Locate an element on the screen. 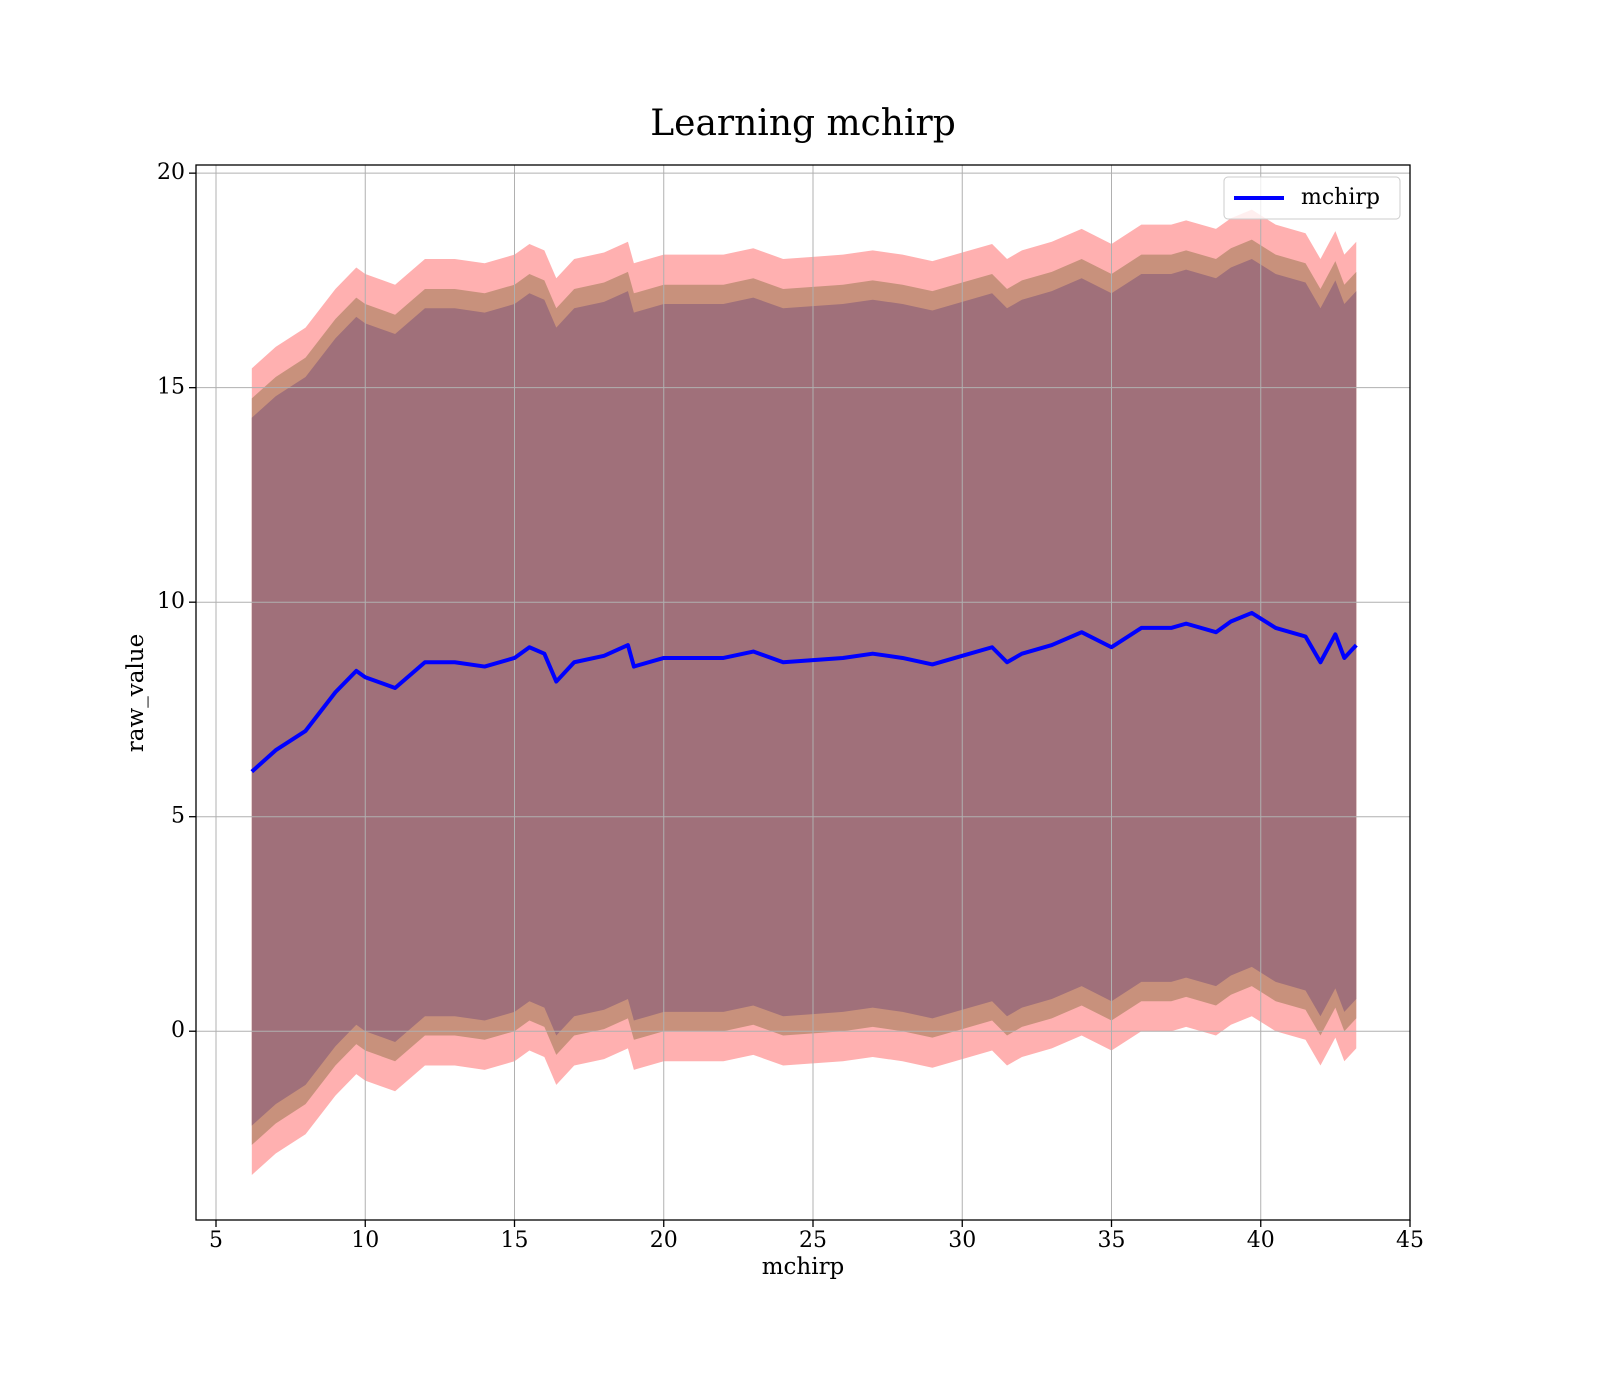  legend-label: mchirp is located at coordinates (1340, 197).